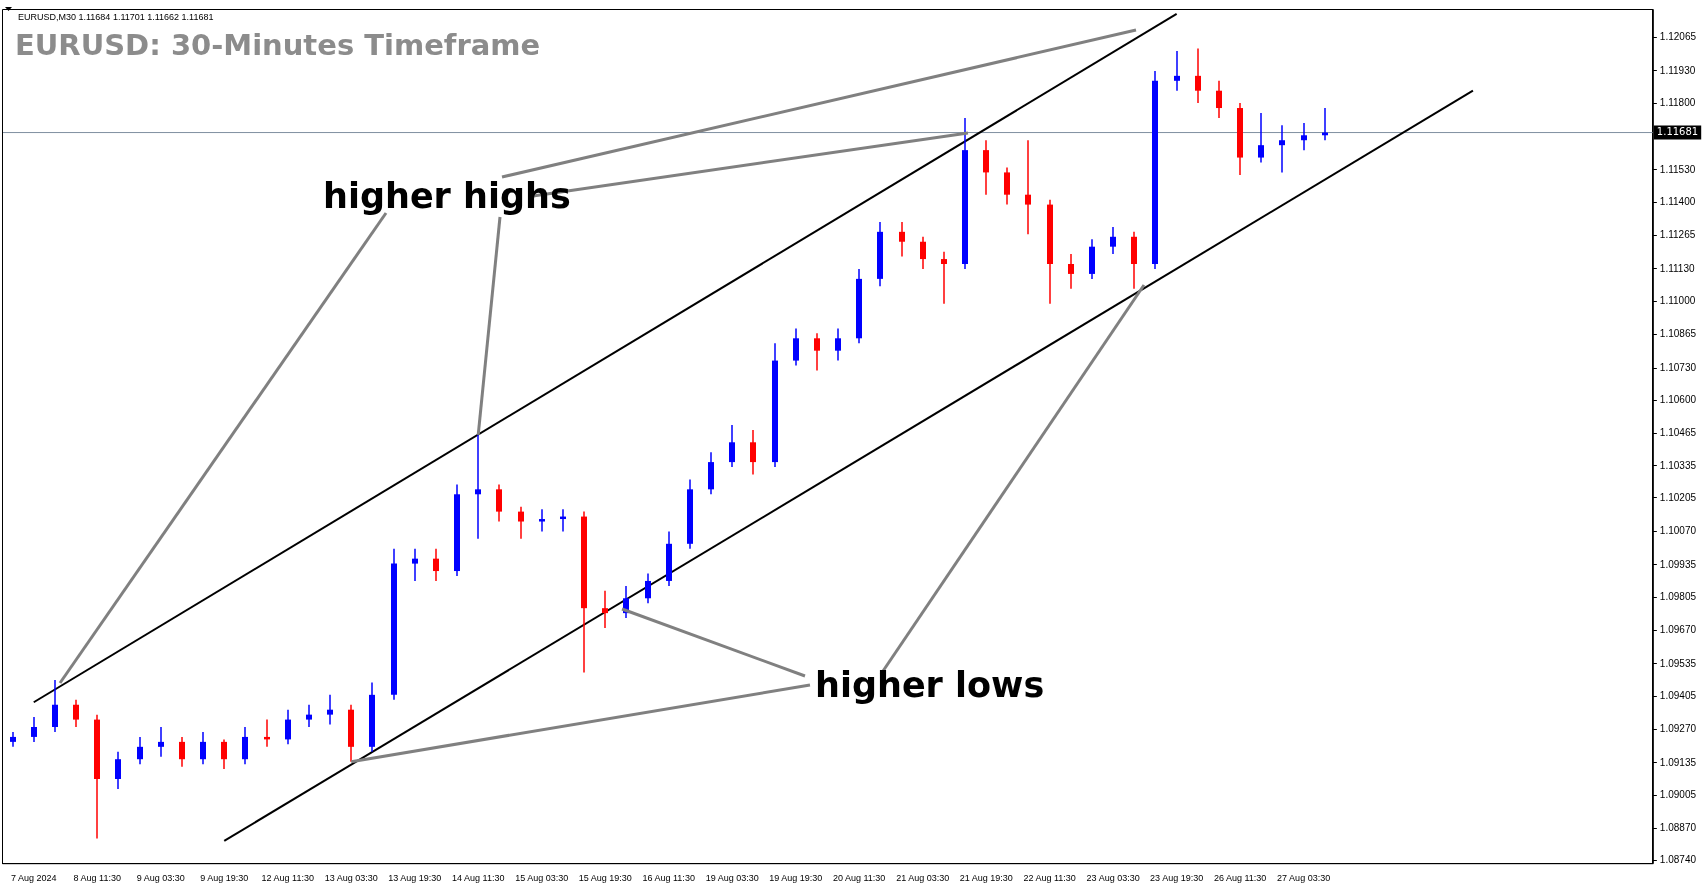 This screenshot has width=1705, height=888. Describe the element at coordinates (1677, 169) in the screenshot. I see `y-tick-label: 1.11530` at that location.